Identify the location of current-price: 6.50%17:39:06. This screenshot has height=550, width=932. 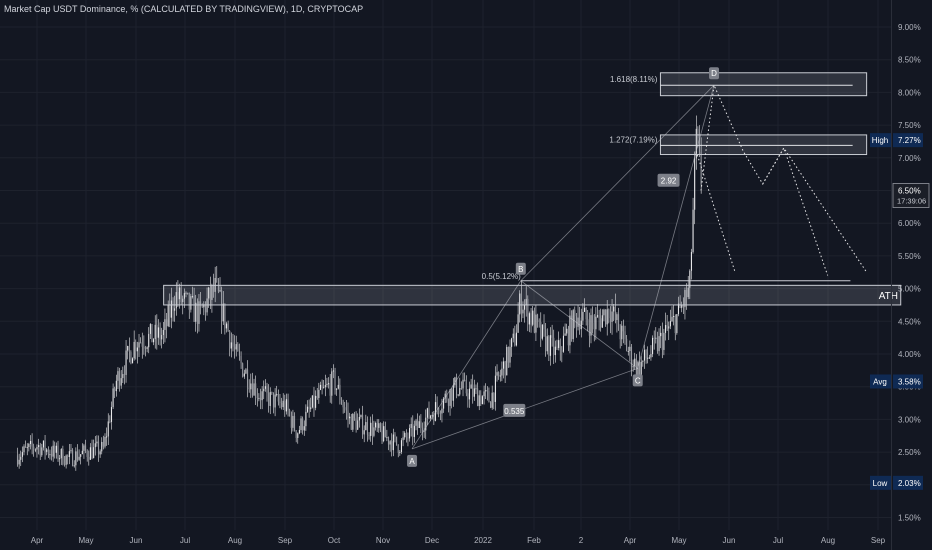
(911, 195).